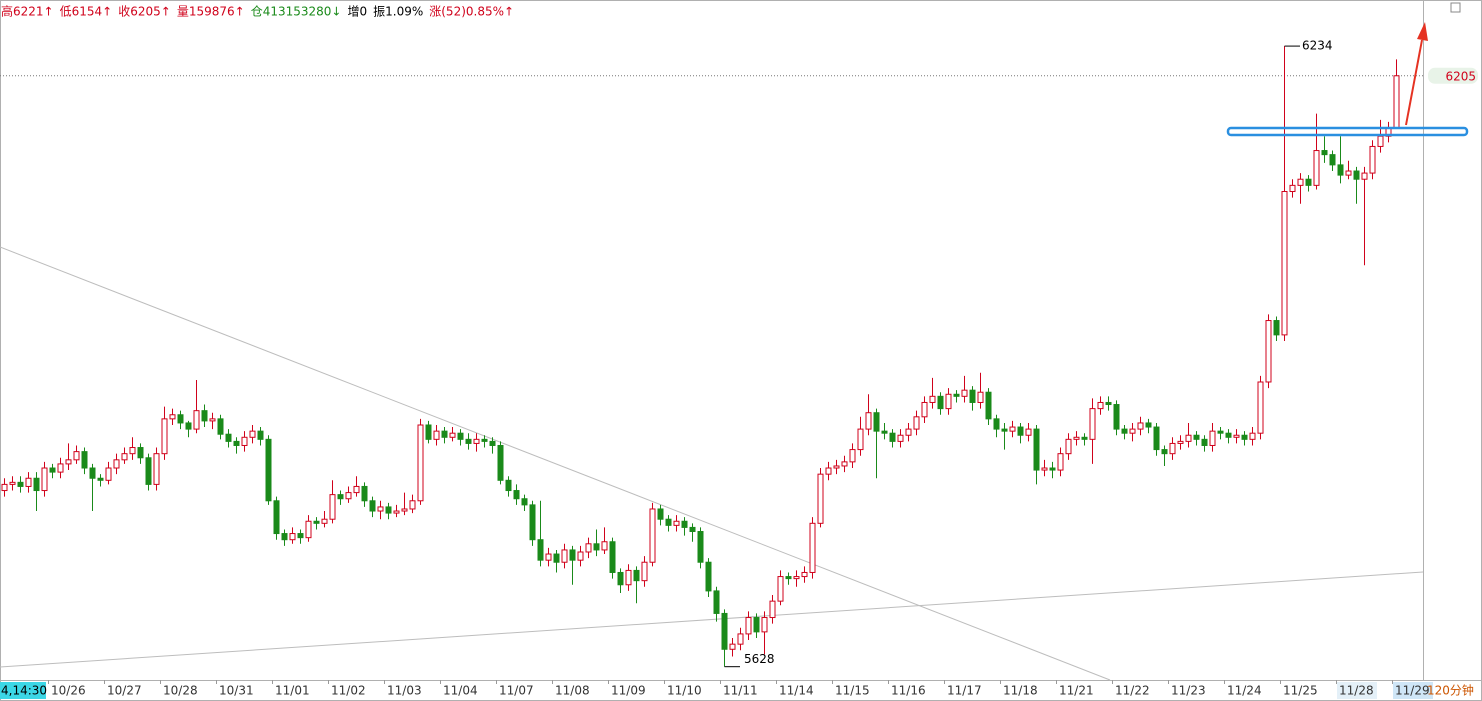 Image resolution: width=1482 pixels, height=701 pixels. Describe the element at coordinates (404, 691) in the screenshot. I see `x-tick-label: 11/03` at that location.